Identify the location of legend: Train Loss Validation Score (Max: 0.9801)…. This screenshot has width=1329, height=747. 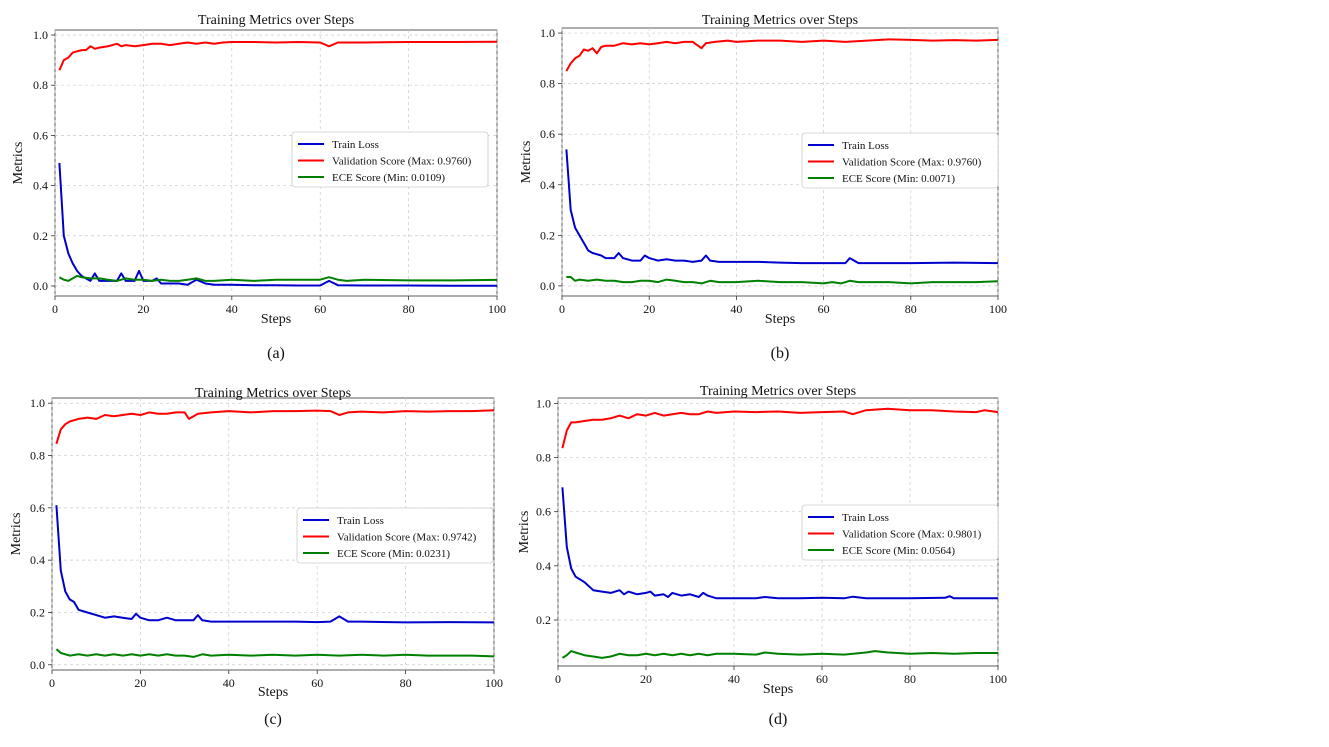
(900, 532).